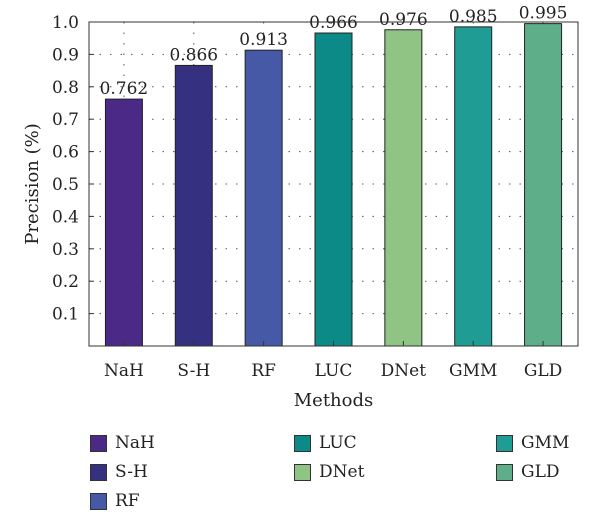 This screenshot has height=531, width=600. What do you see at coordinates (65, 23) in the screenshot?
I see `y-tick-label: 1.0` at bounding box center [65, 23].